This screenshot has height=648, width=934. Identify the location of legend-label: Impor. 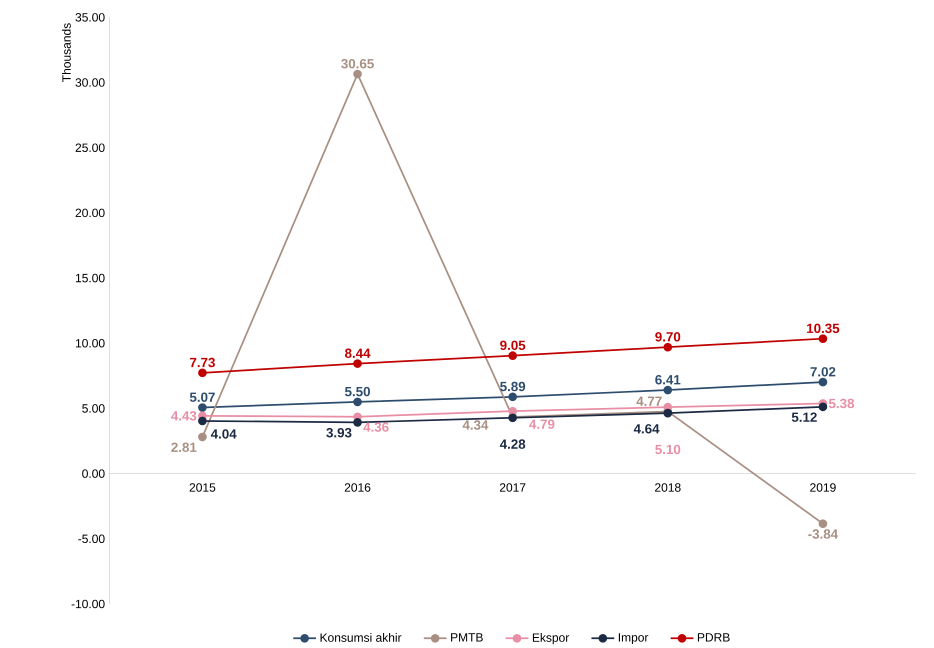
(633, 638).